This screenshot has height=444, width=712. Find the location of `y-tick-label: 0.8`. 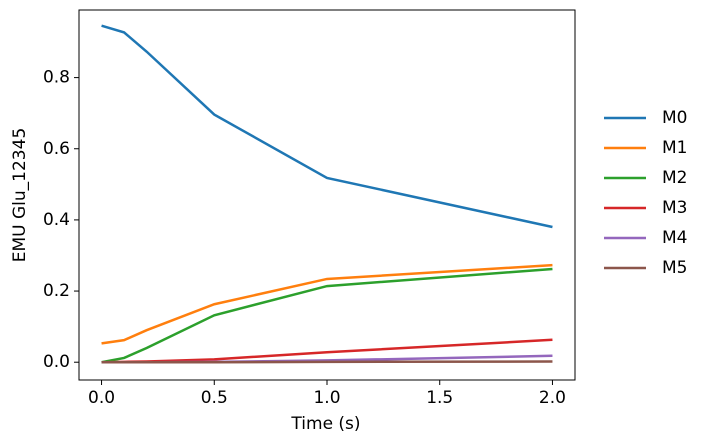

y-tick-label: 0.8 is located at coordinates (56, 78).